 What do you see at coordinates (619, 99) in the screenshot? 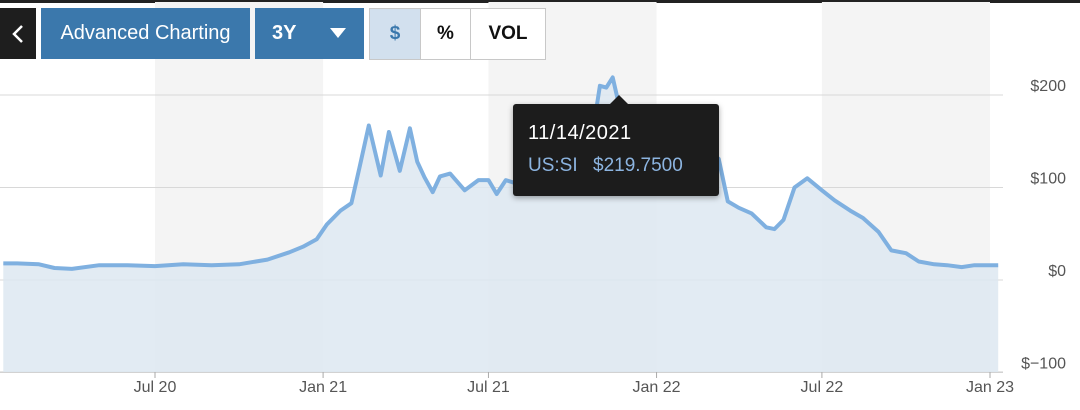
I see `tooltip-arrow` at bounding box center [619, 99].